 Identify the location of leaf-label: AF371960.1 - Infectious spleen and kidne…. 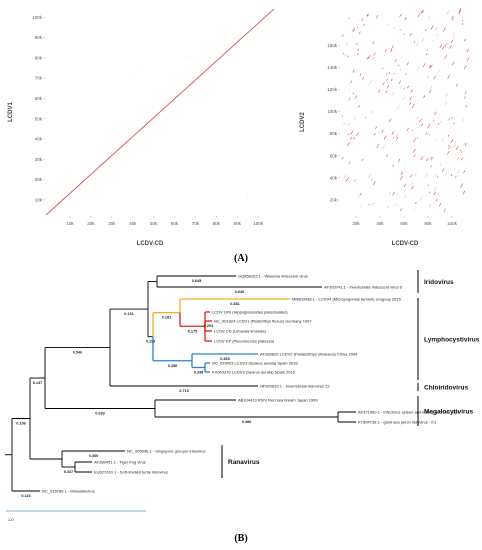
(408, 411).